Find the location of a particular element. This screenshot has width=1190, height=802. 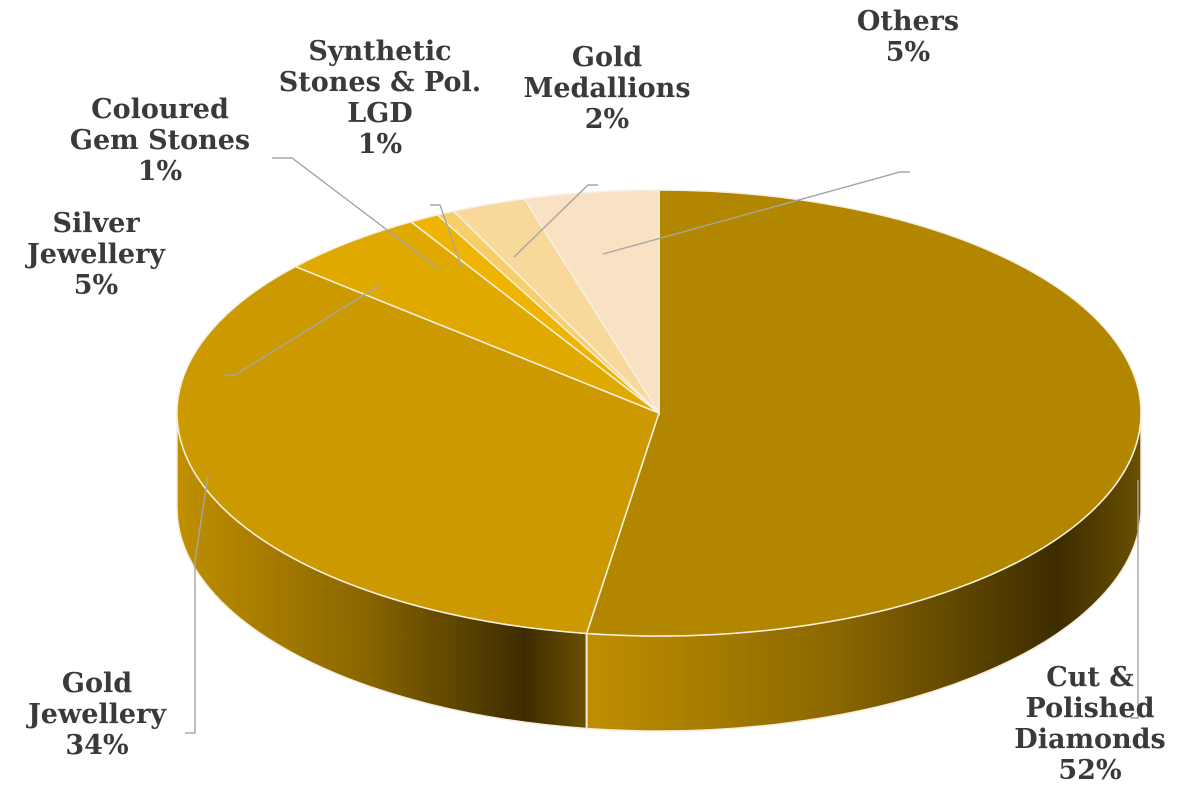

label-gold-medallions: Gold Medallions 2% is located at coordinates (607, 88).